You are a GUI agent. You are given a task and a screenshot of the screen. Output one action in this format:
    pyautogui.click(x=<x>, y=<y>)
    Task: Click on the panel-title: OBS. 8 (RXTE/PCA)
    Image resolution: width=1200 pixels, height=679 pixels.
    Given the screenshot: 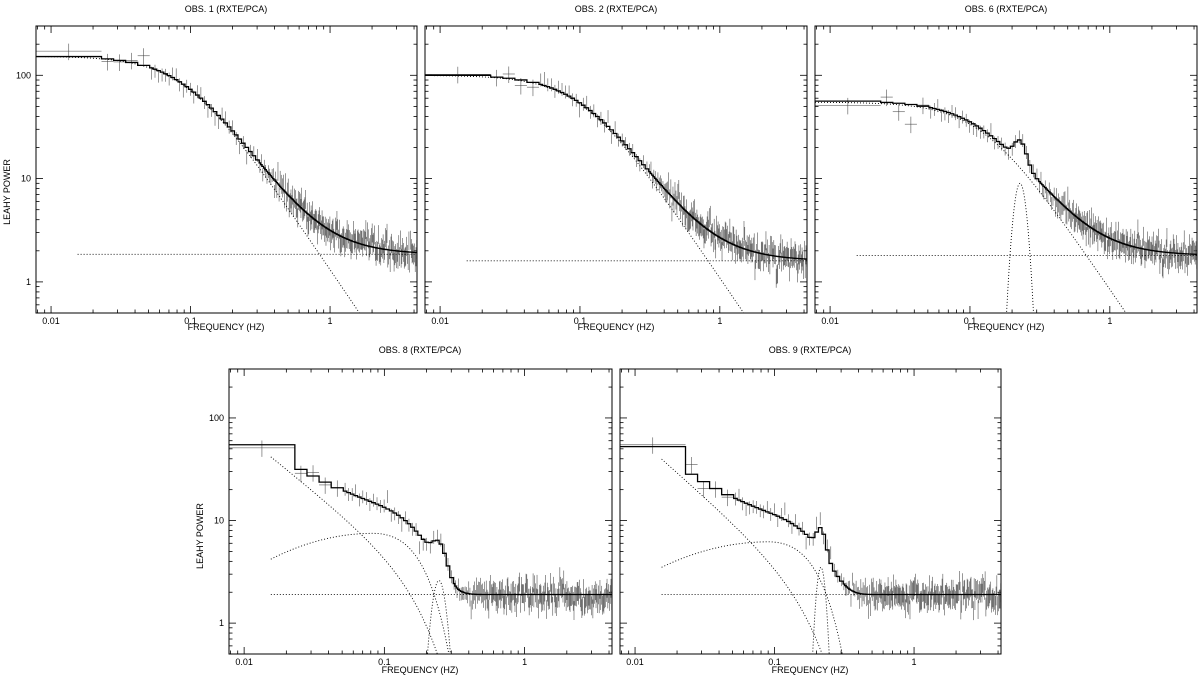 What is the action you would take?
    pyautogui.click(x=420, y=350)
    